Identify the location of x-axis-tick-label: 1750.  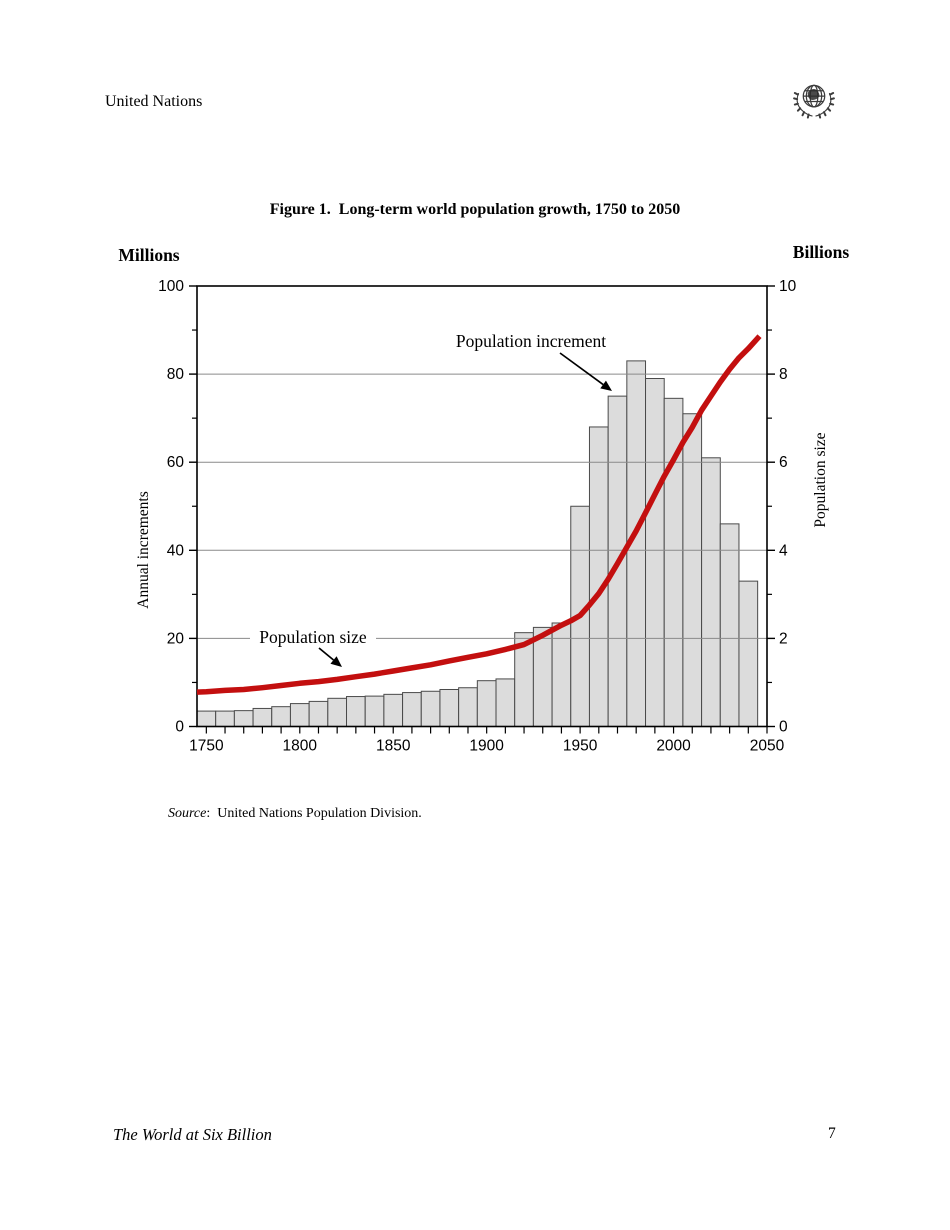
(206, 746).